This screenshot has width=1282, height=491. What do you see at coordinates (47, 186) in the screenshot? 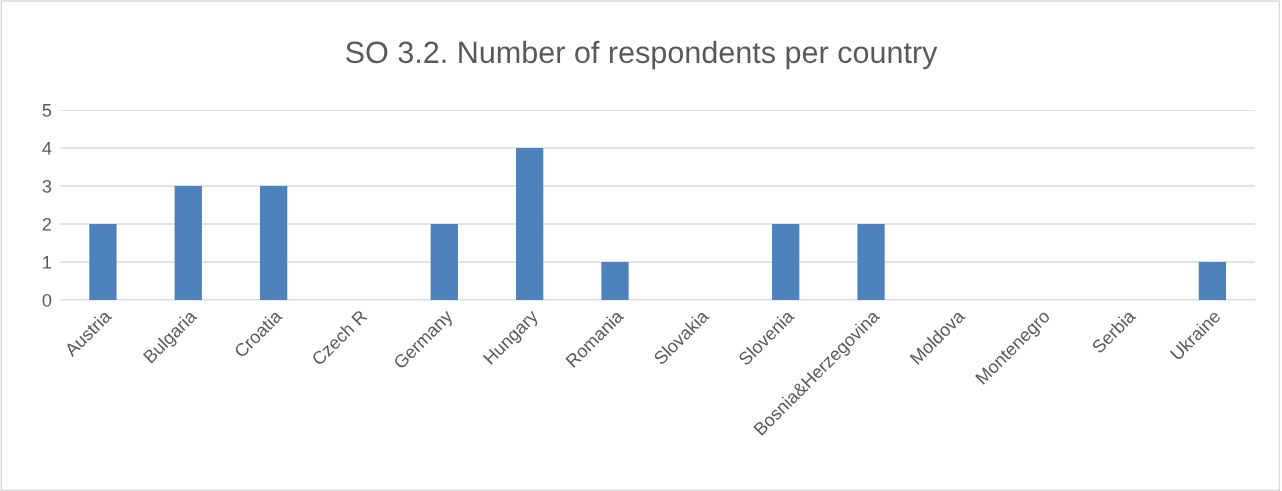
I see `y-tick-label: 3` at bounding box center [47, 186].